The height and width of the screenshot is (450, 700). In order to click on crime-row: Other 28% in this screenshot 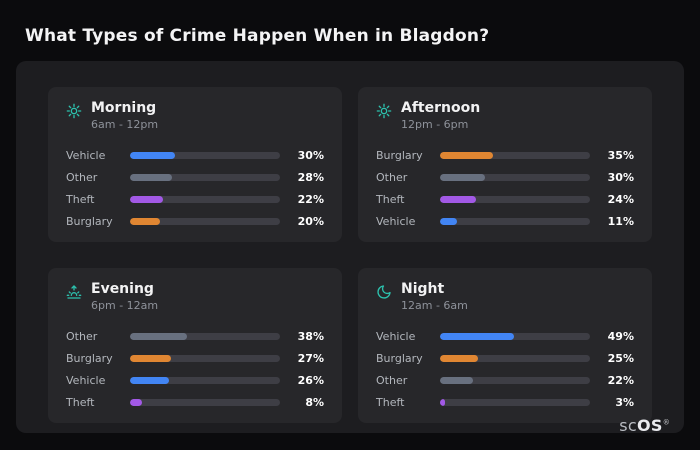, I will do `click(195, 177)`.